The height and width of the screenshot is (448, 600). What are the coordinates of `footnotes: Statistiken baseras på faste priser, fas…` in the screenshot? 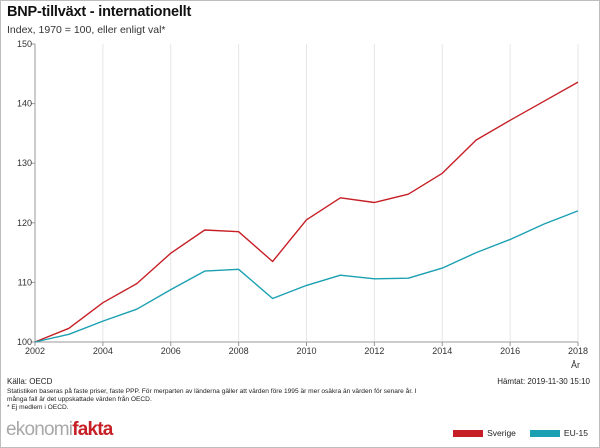 It's located at (242, 400).